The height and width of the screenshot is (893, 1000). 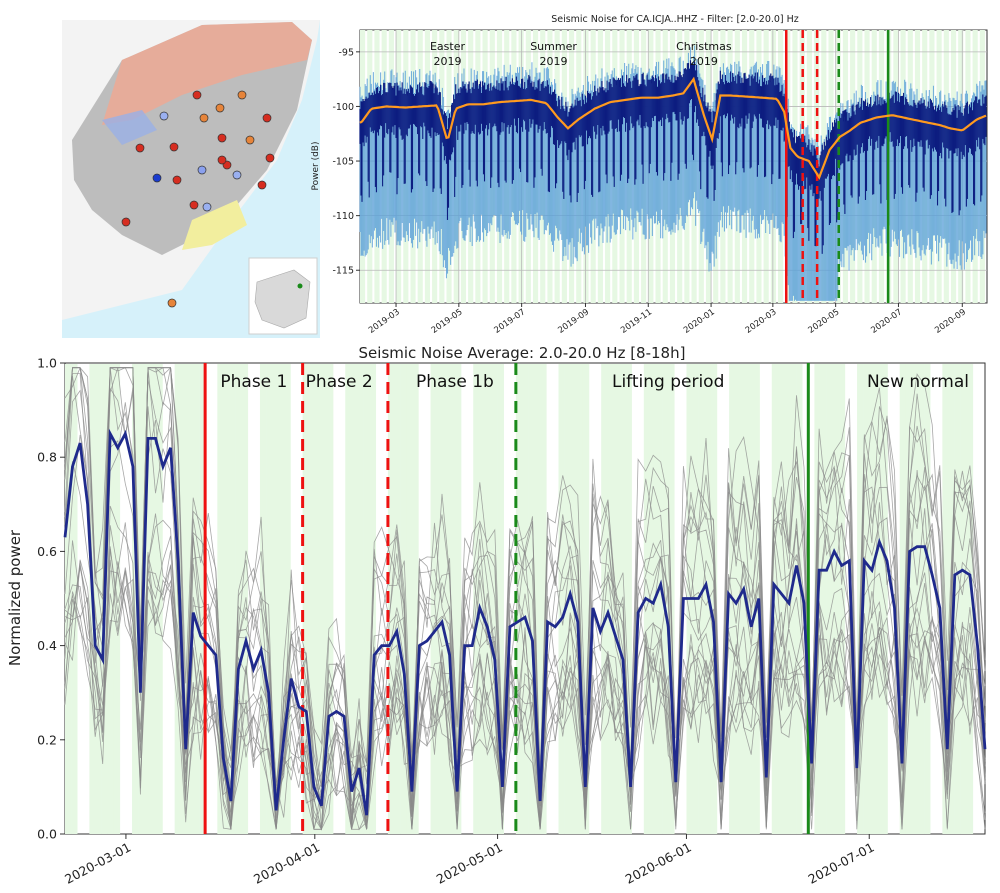 What do you see at coordinates (47, 645) in the screenshot?
I see `bottom-ytick-label: 0.4` at bounding box center [47, 645].